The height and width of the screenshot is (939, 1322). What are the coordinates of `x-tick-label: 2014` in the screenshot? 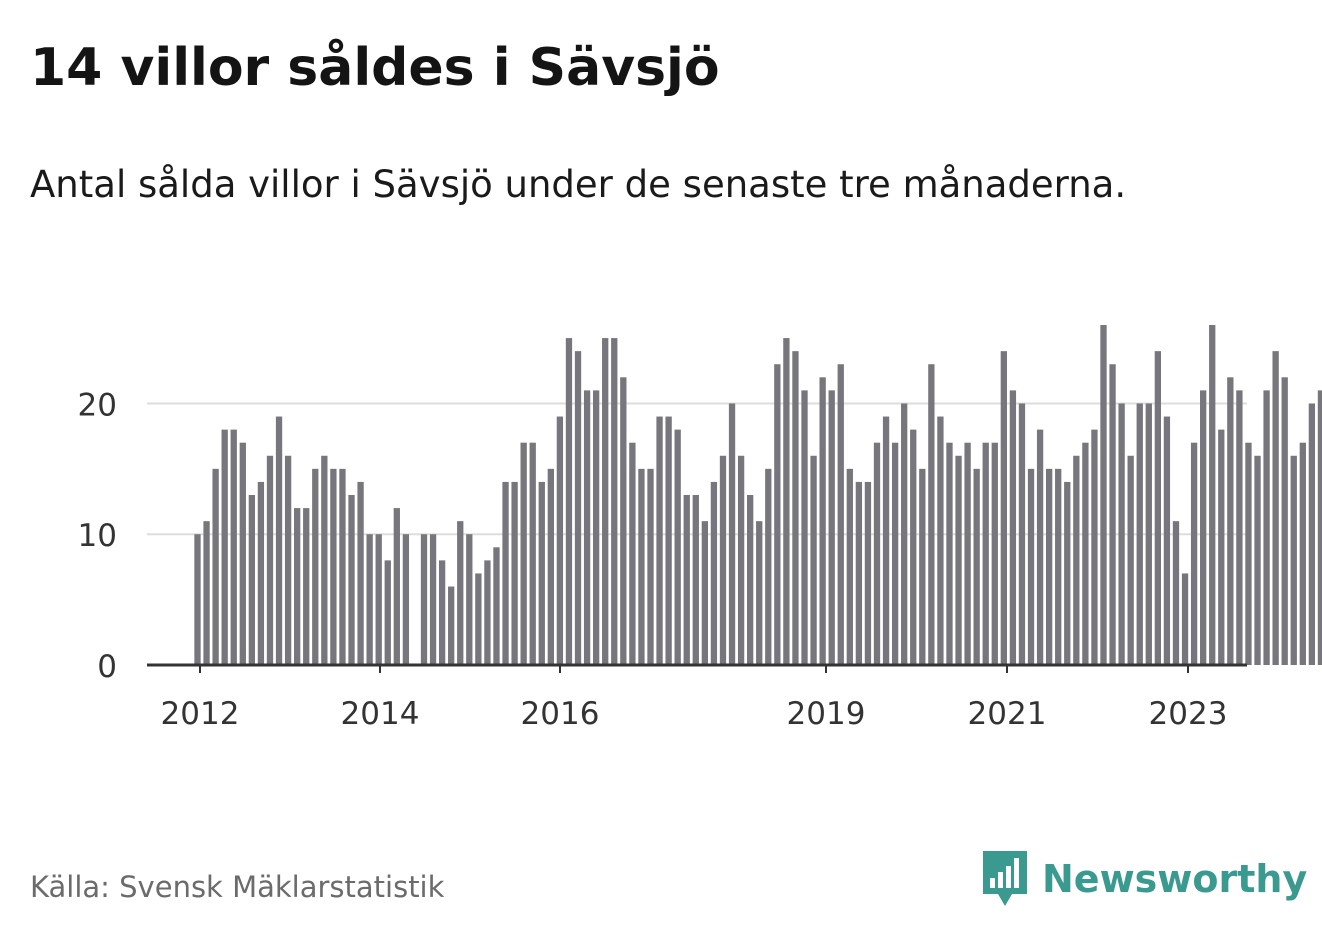 It's located at (380, 714).